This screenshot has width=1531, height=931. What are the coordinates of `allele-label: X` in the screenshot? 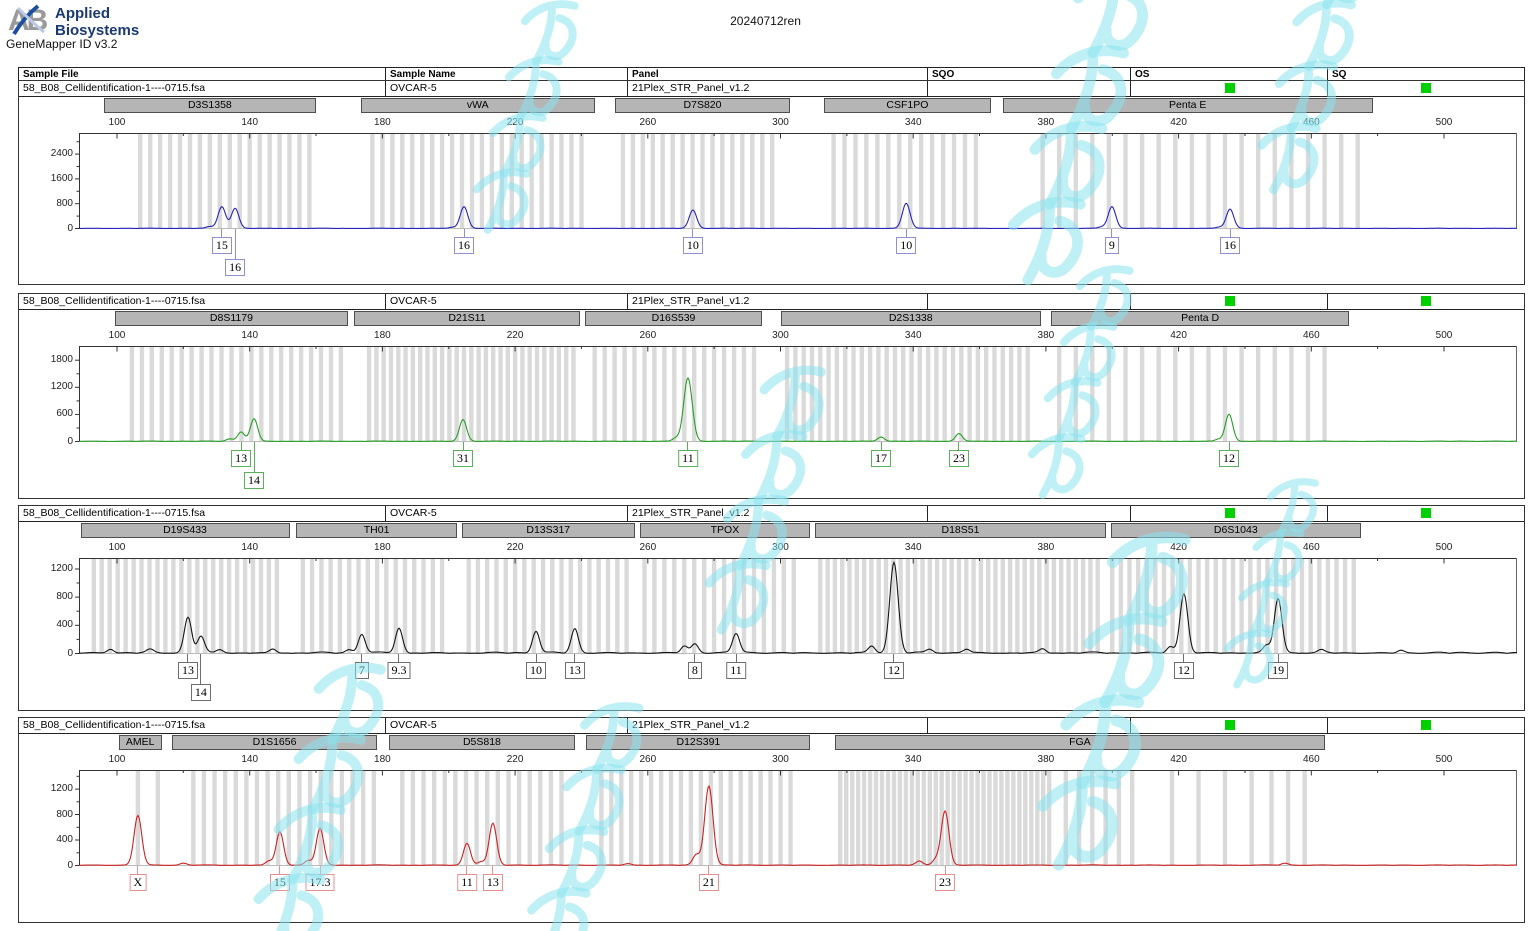 It's located at (138, 882).